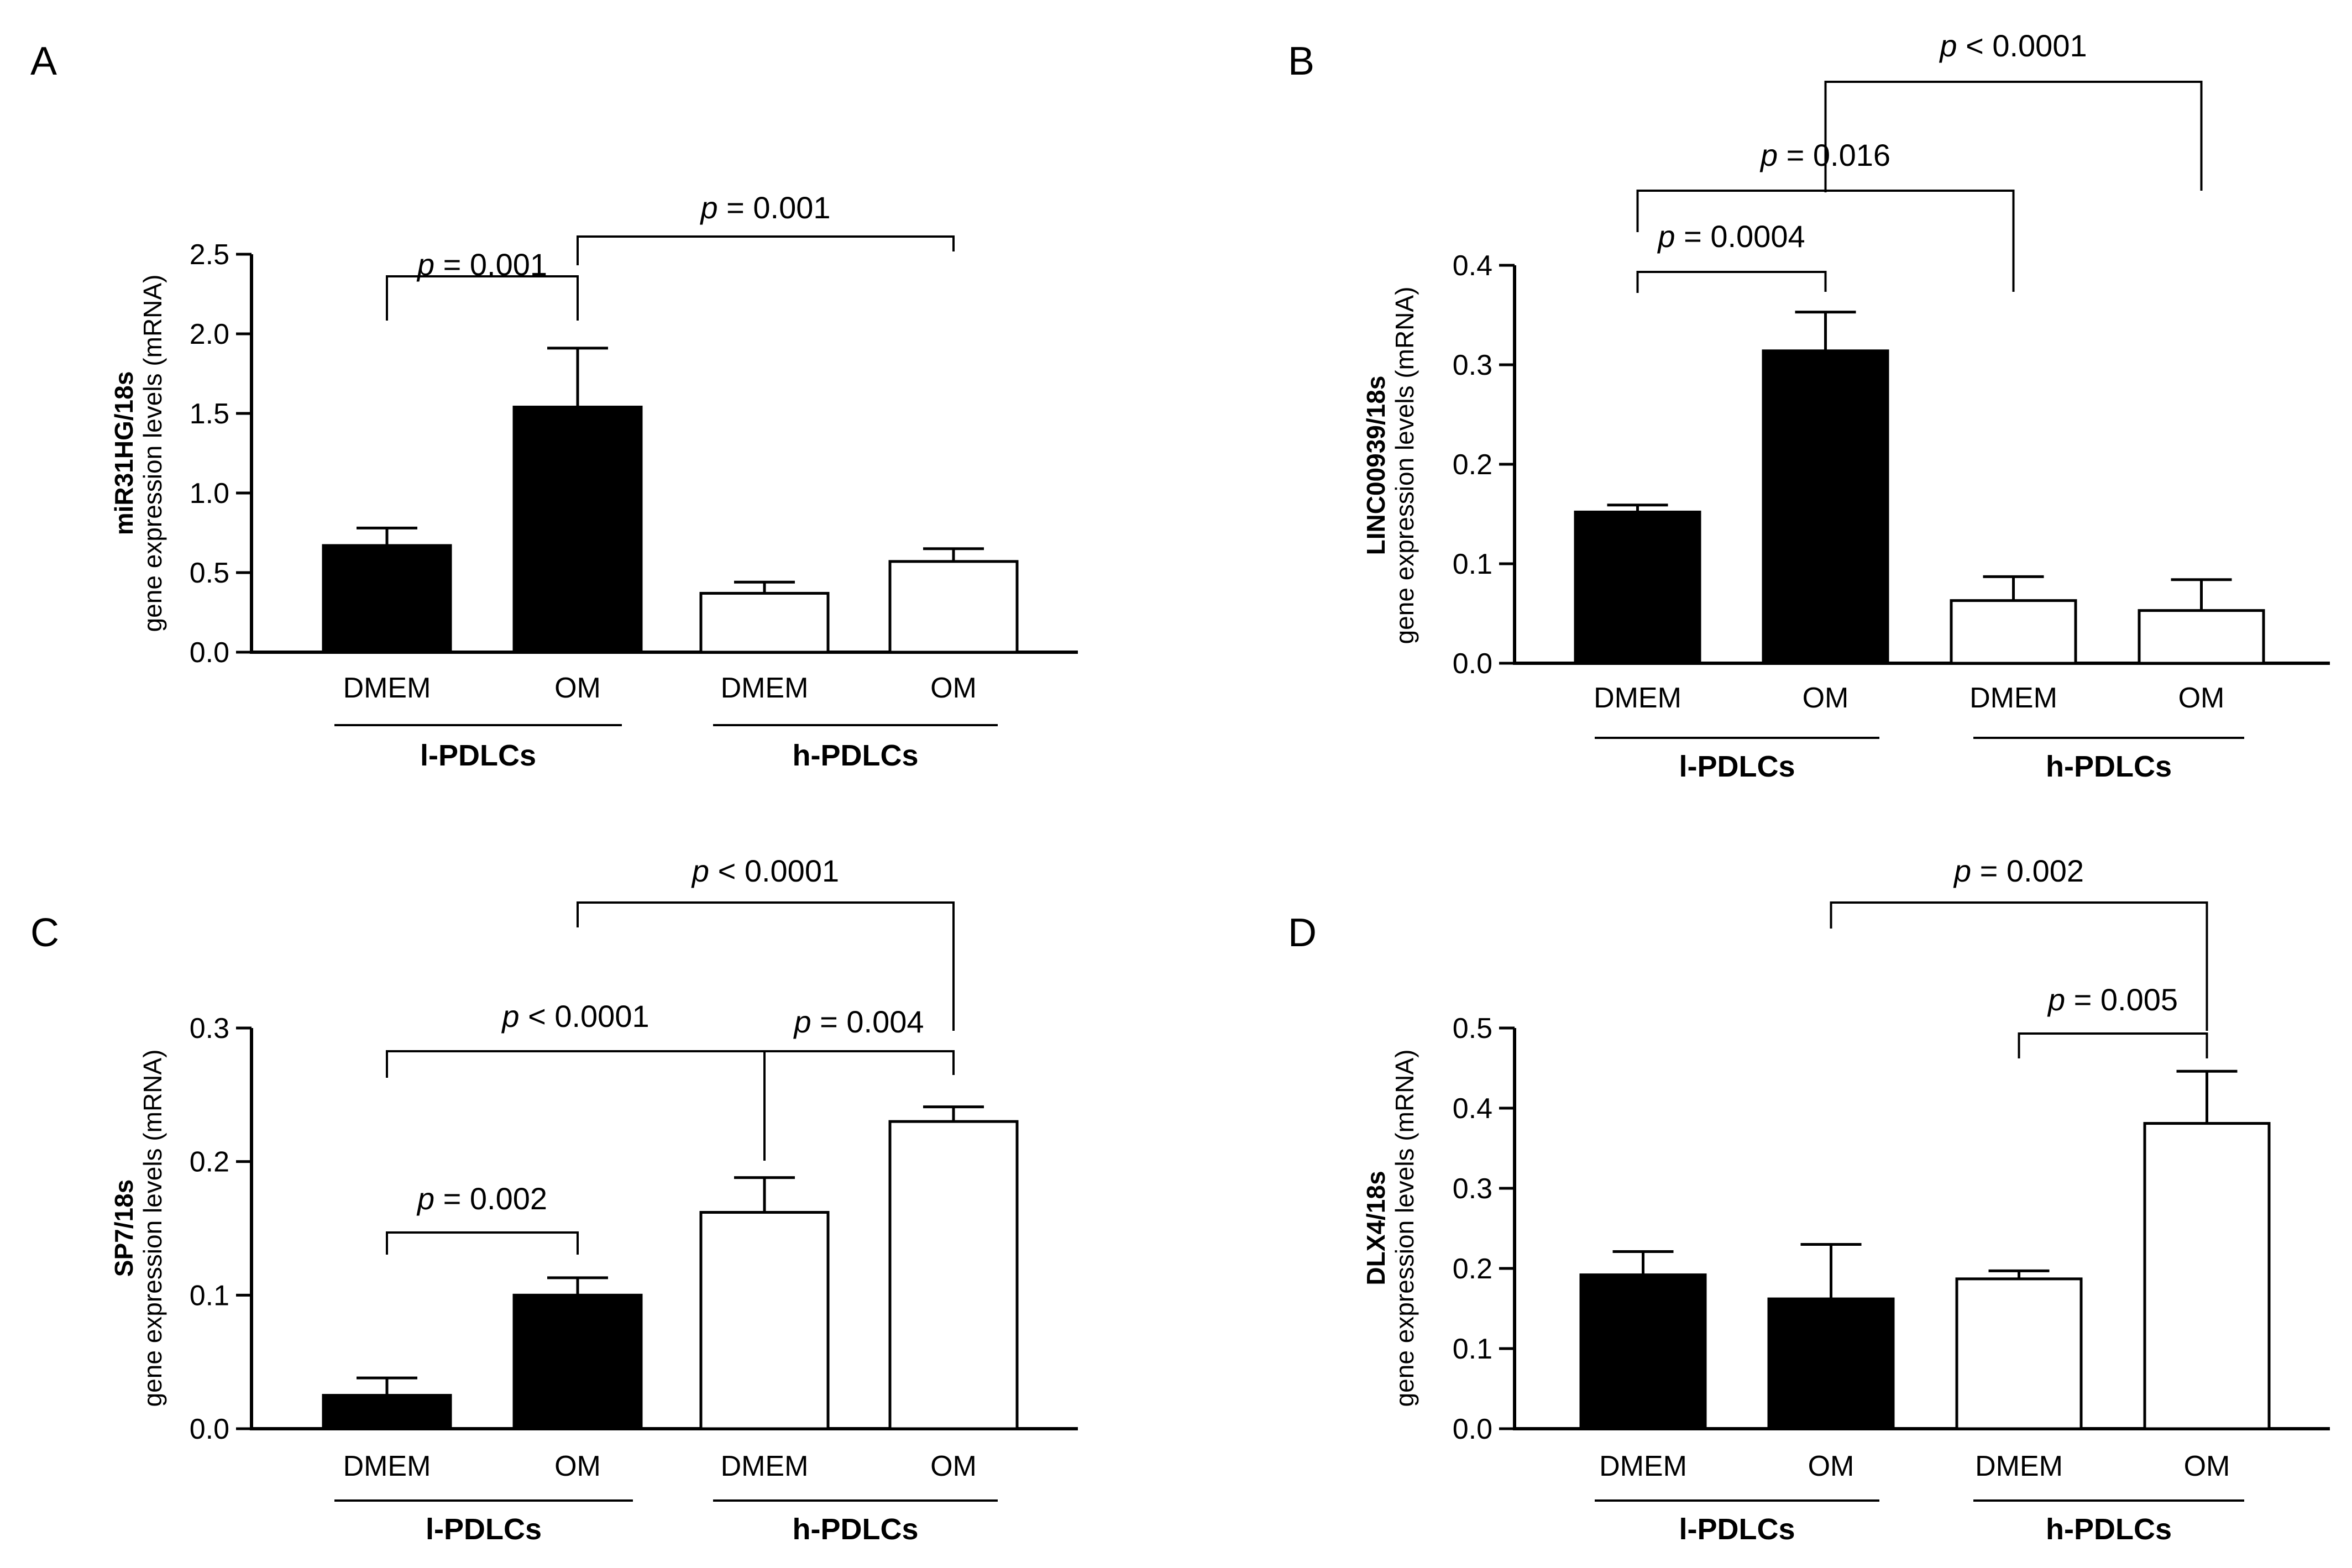 The image size is (2352, 1568). I want to click on significance-label: p = 0.005, so click(2112, 999).